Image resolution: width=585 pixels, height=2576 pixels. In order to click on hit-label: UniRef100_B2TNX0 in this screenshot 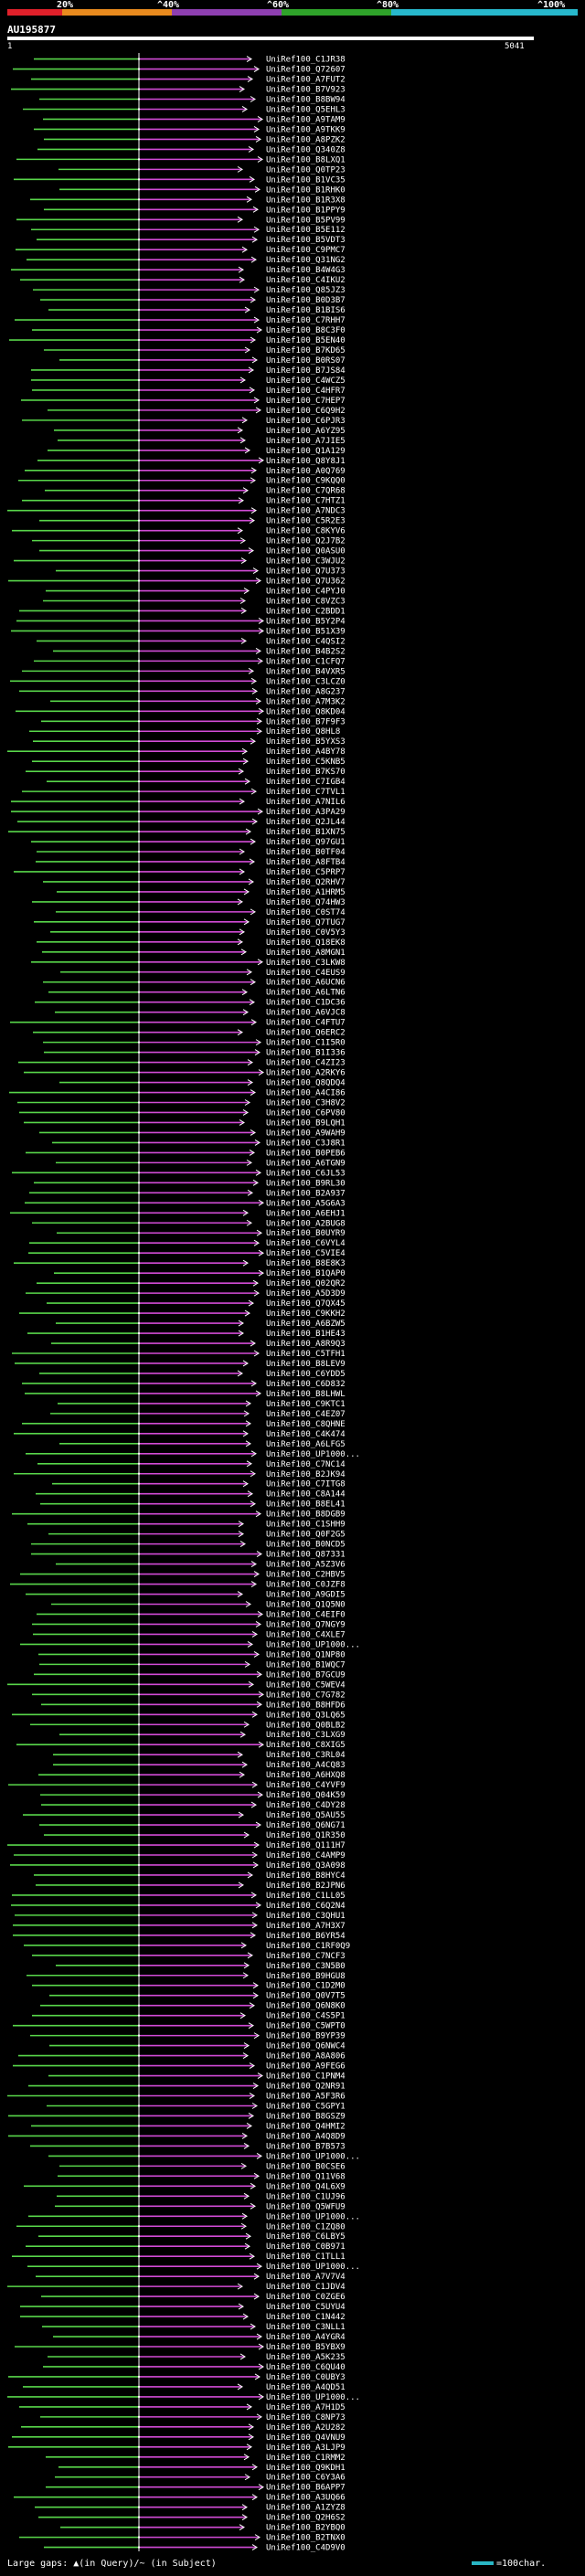, I will do `click(306, 2538)`.